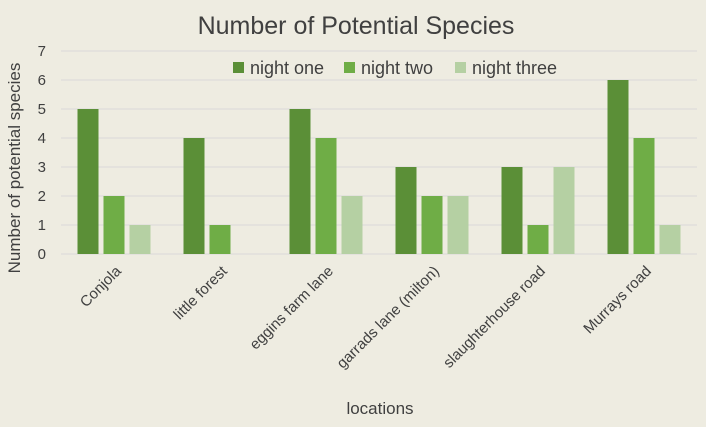 Image resolution: width=706 pixels, height=427 pixels. What do you see at coordinates (356, 26) in the screenshot?
I see `chart-title: Number of Potential Species` at bounding box center [356, 26].